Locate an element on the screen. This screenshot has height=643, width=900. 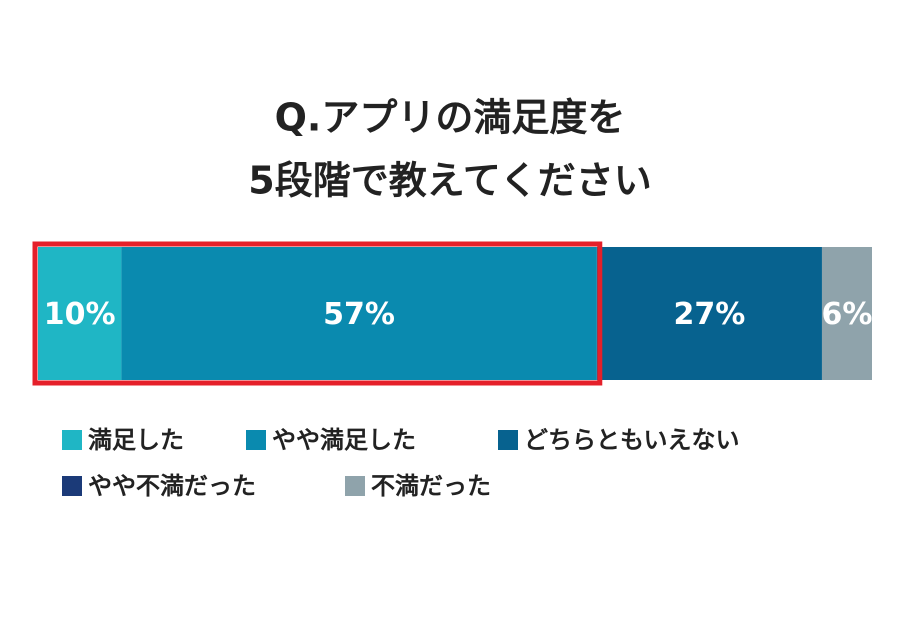
legend-label: 満足した is located at coordinates (136, 440).